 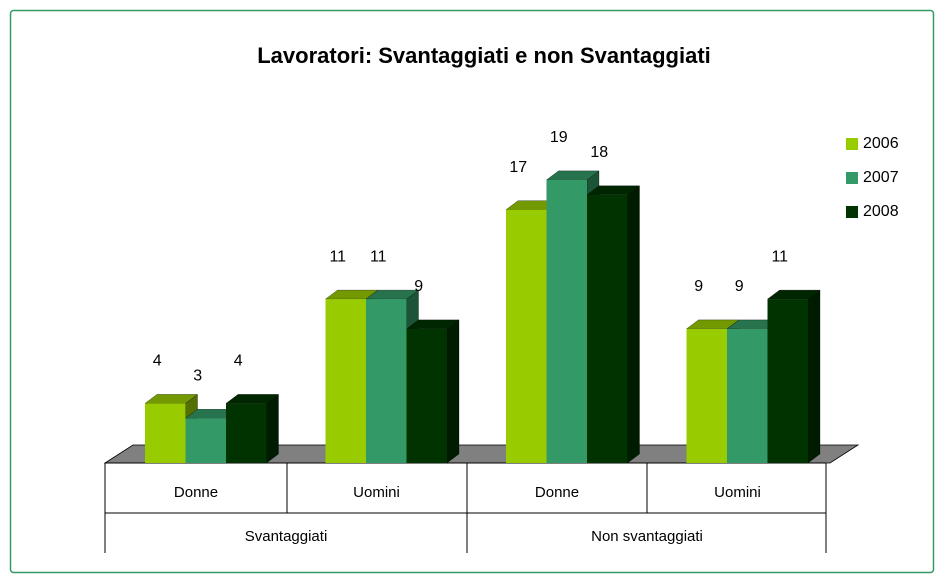 What do you see at coordinates (881, 177) in the screenshot?
I see `legend-label: 2007` at bounding box center [881, 177].